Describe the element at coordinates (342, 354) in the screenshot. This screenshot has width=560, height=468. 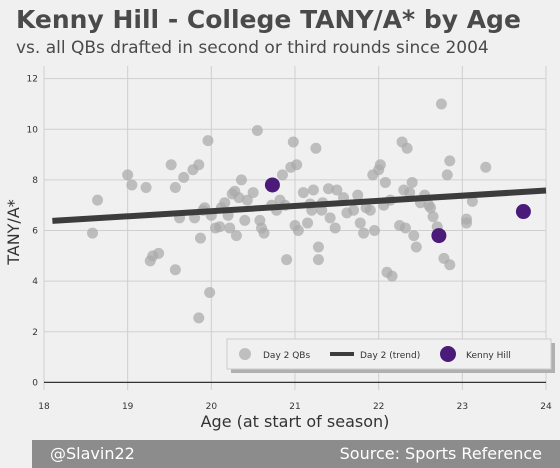
I see `legend-marker-trend` at that location.